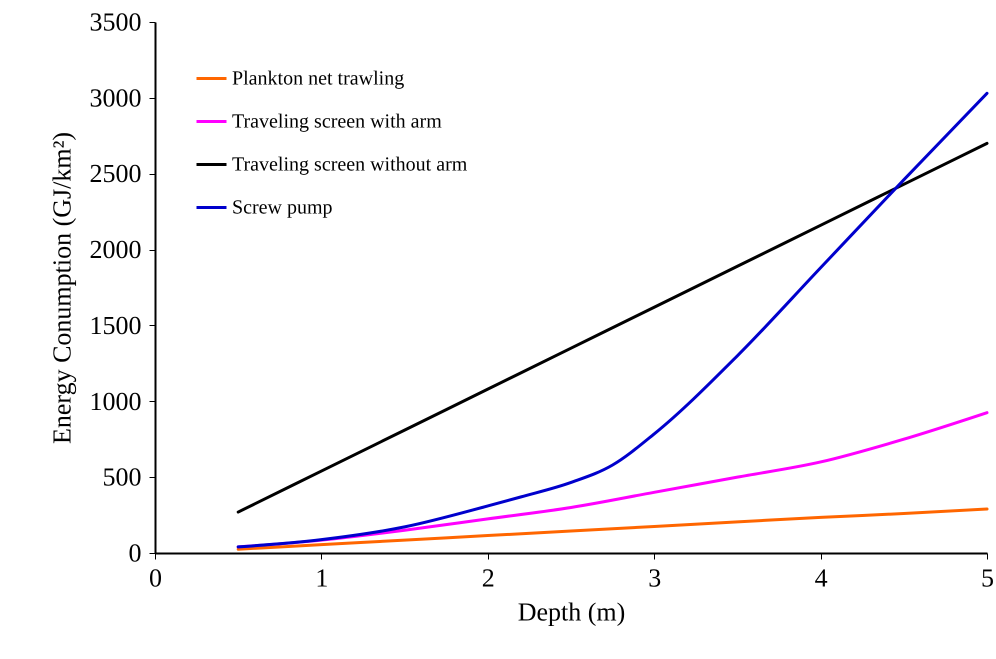 This screenshot has height=659, width=996. Describe the element at coordinates (116, 22) in the screenshot. I see `y-tick-label: 3500` at that location.